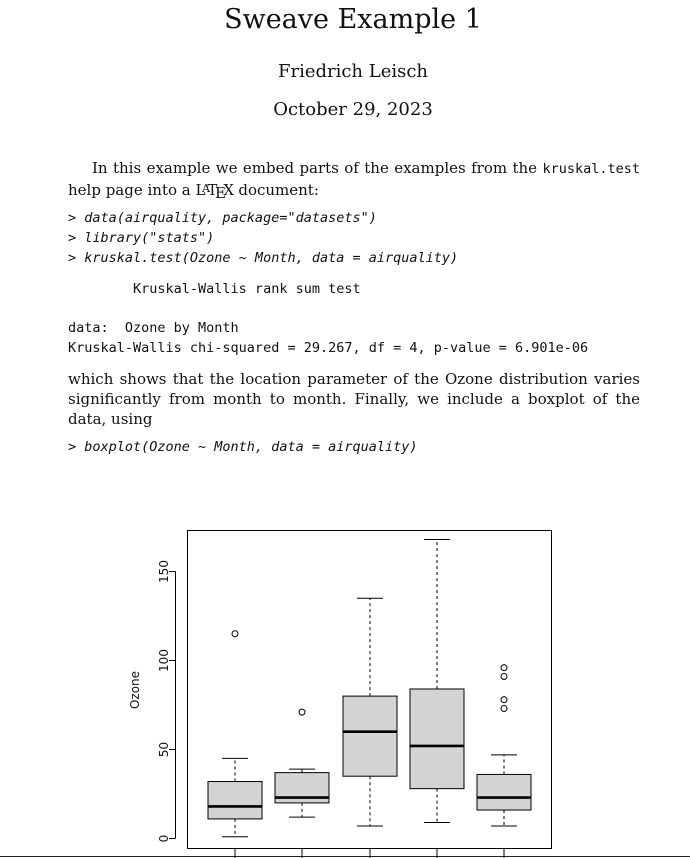 The width and height of the screenshot is (690, 858). I want to click on document-author: Friedrich Leisch, so click(353, 71).